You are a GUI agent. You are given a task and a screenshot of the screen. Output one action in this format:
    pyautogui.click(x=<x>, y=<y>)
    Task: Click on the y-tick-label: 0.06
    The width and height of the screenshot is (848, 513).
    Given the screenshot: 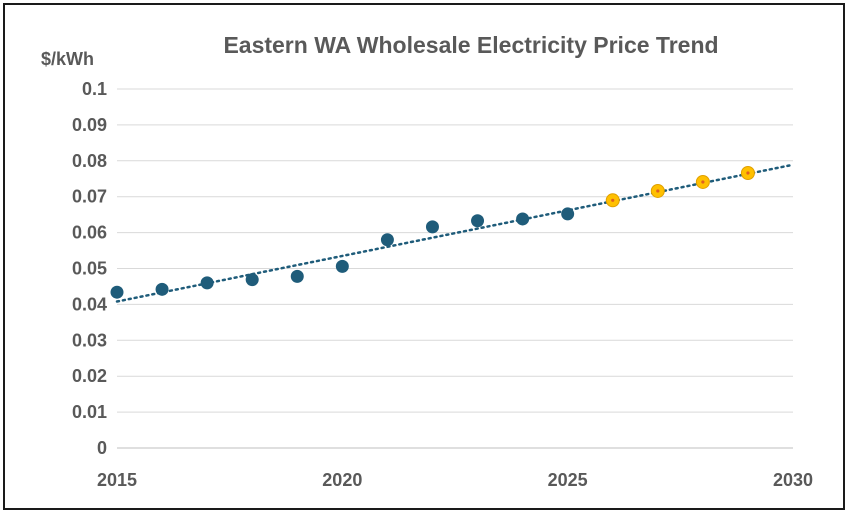 What is the action you would take?
    pyautogui.click(x=89, y=233)
    